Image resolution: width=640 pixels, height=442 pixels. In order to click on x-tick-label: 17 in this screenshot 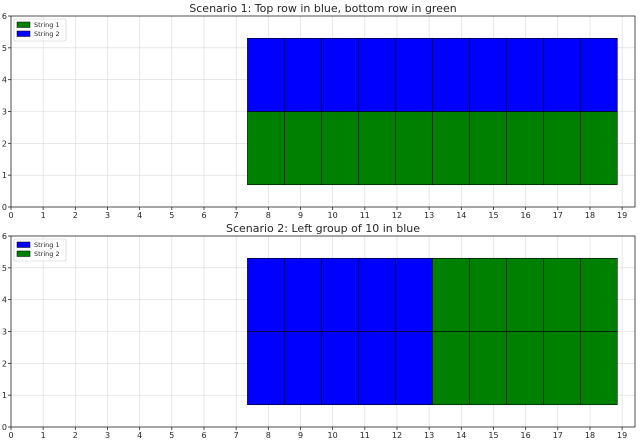, I will do `click(558, 435)`.